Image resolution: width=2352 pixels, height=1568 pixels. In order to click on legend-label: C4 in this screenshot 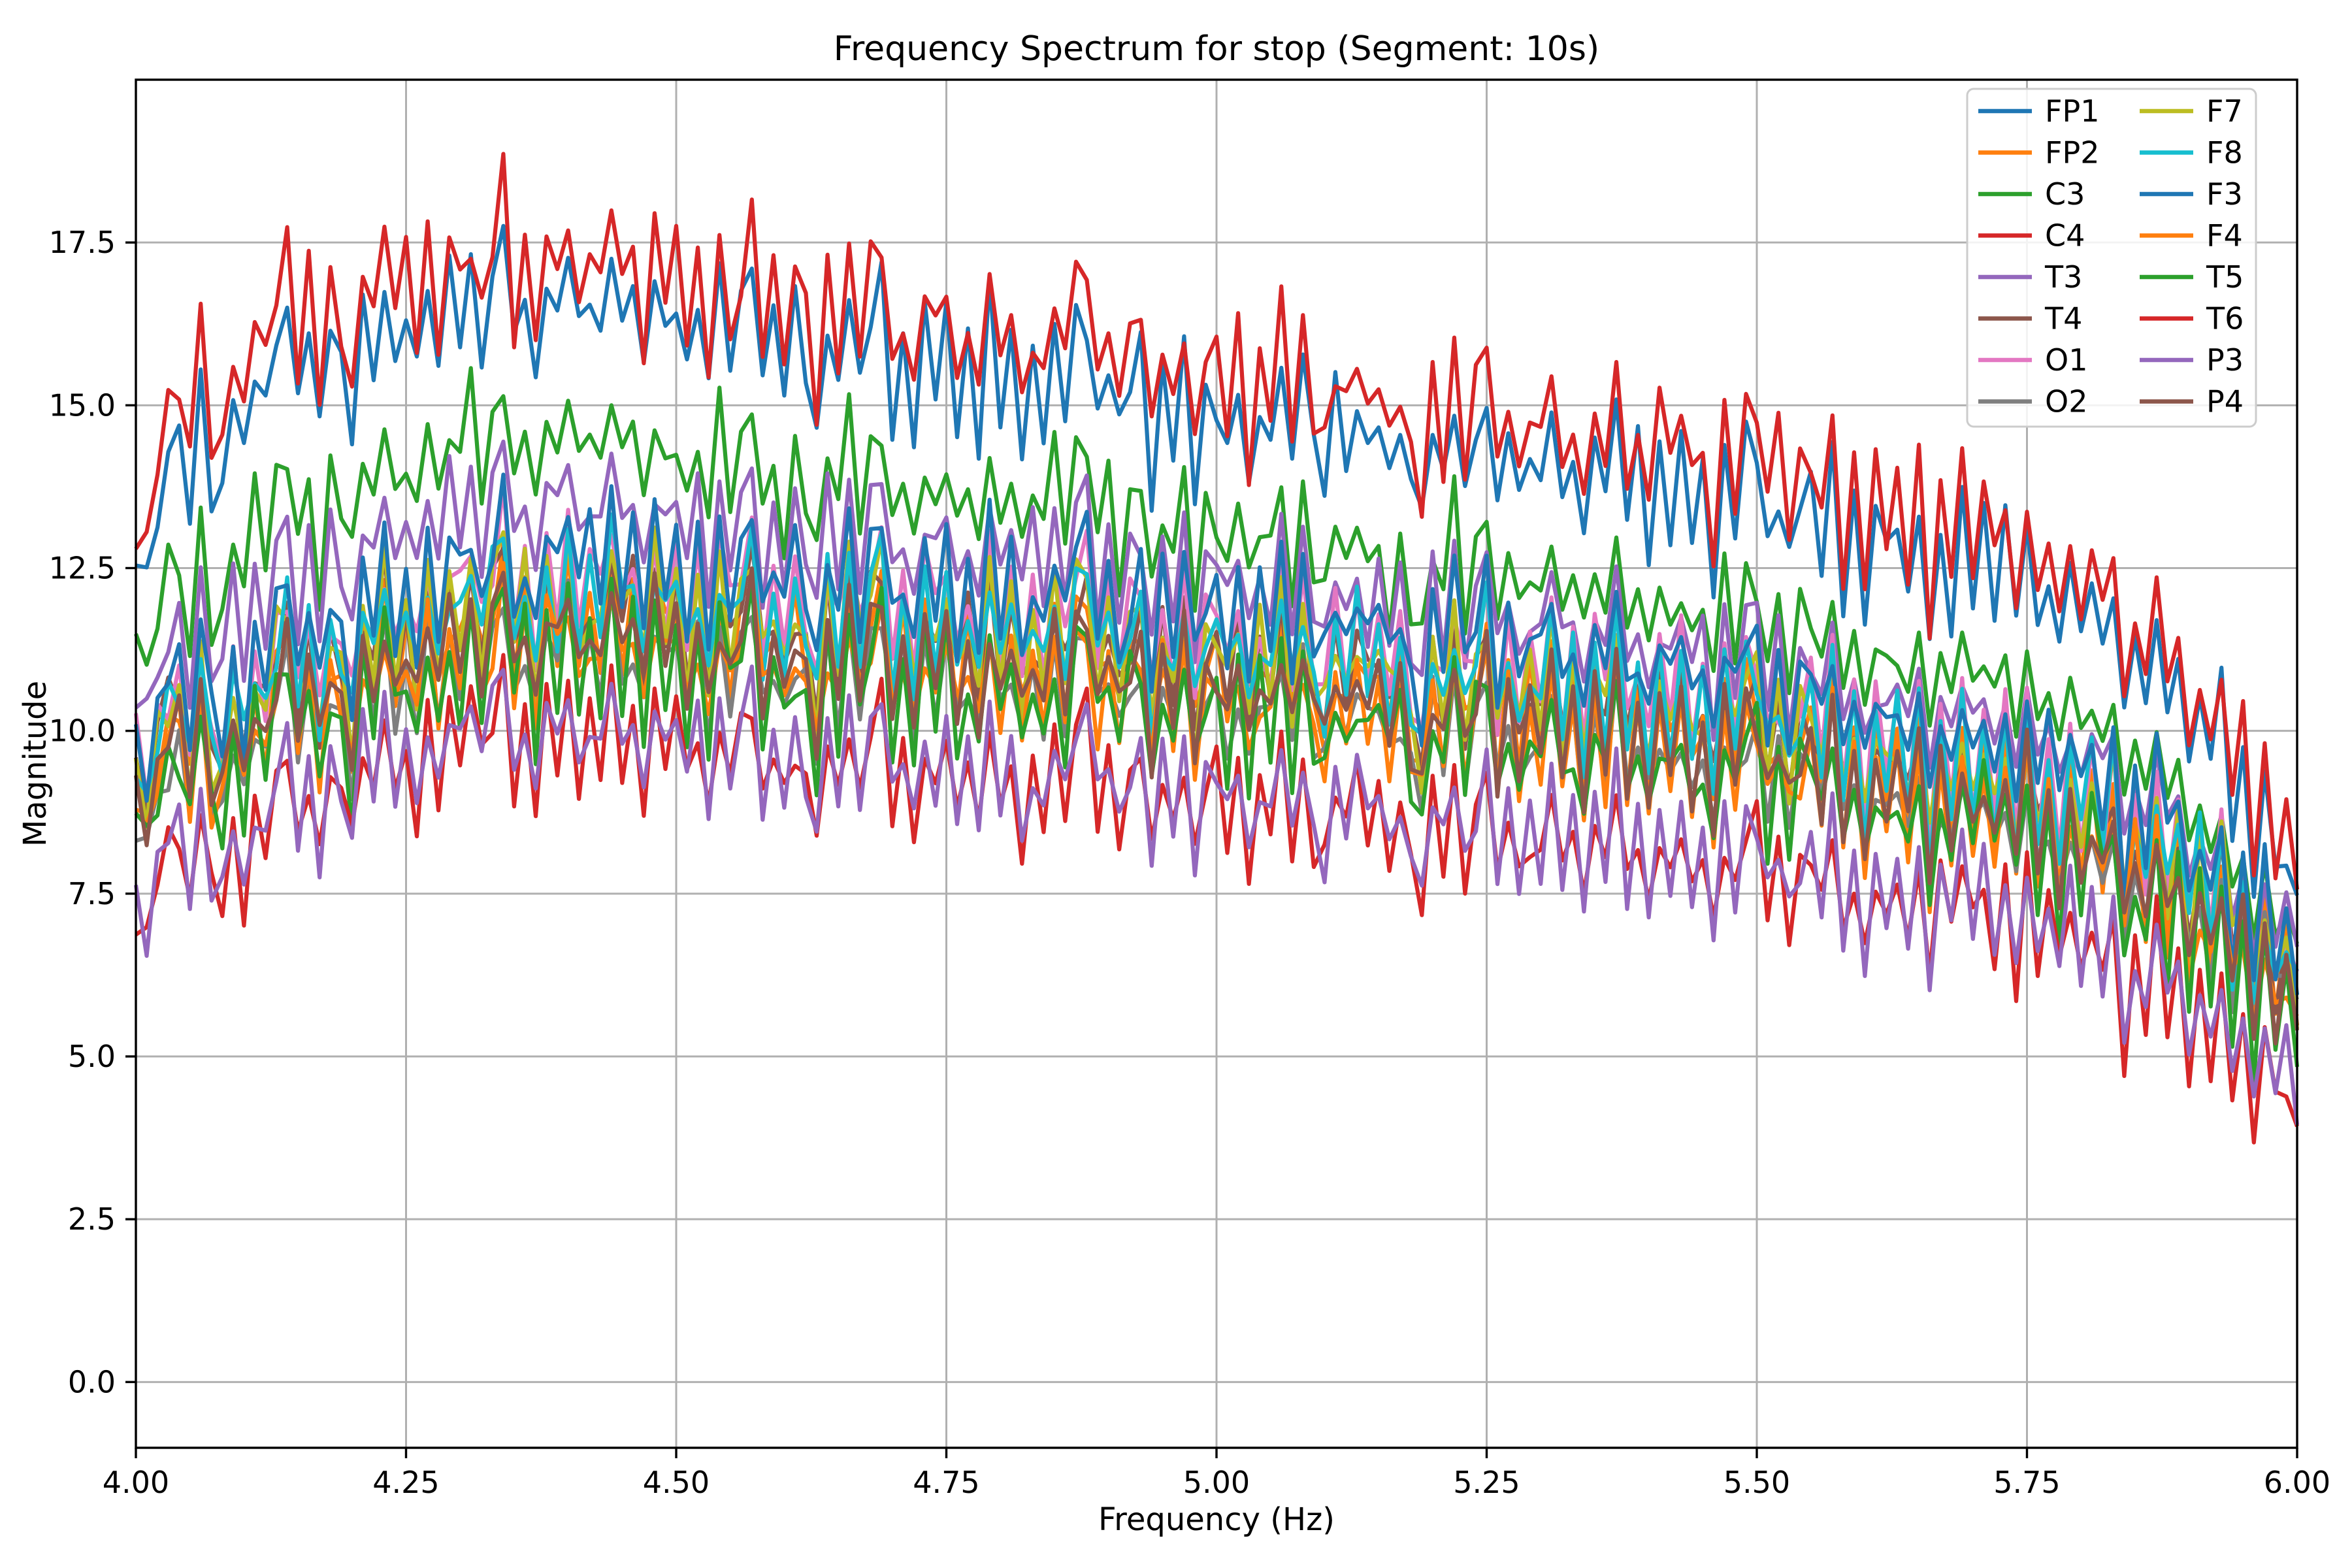, I will do `click(2065, 235)`.